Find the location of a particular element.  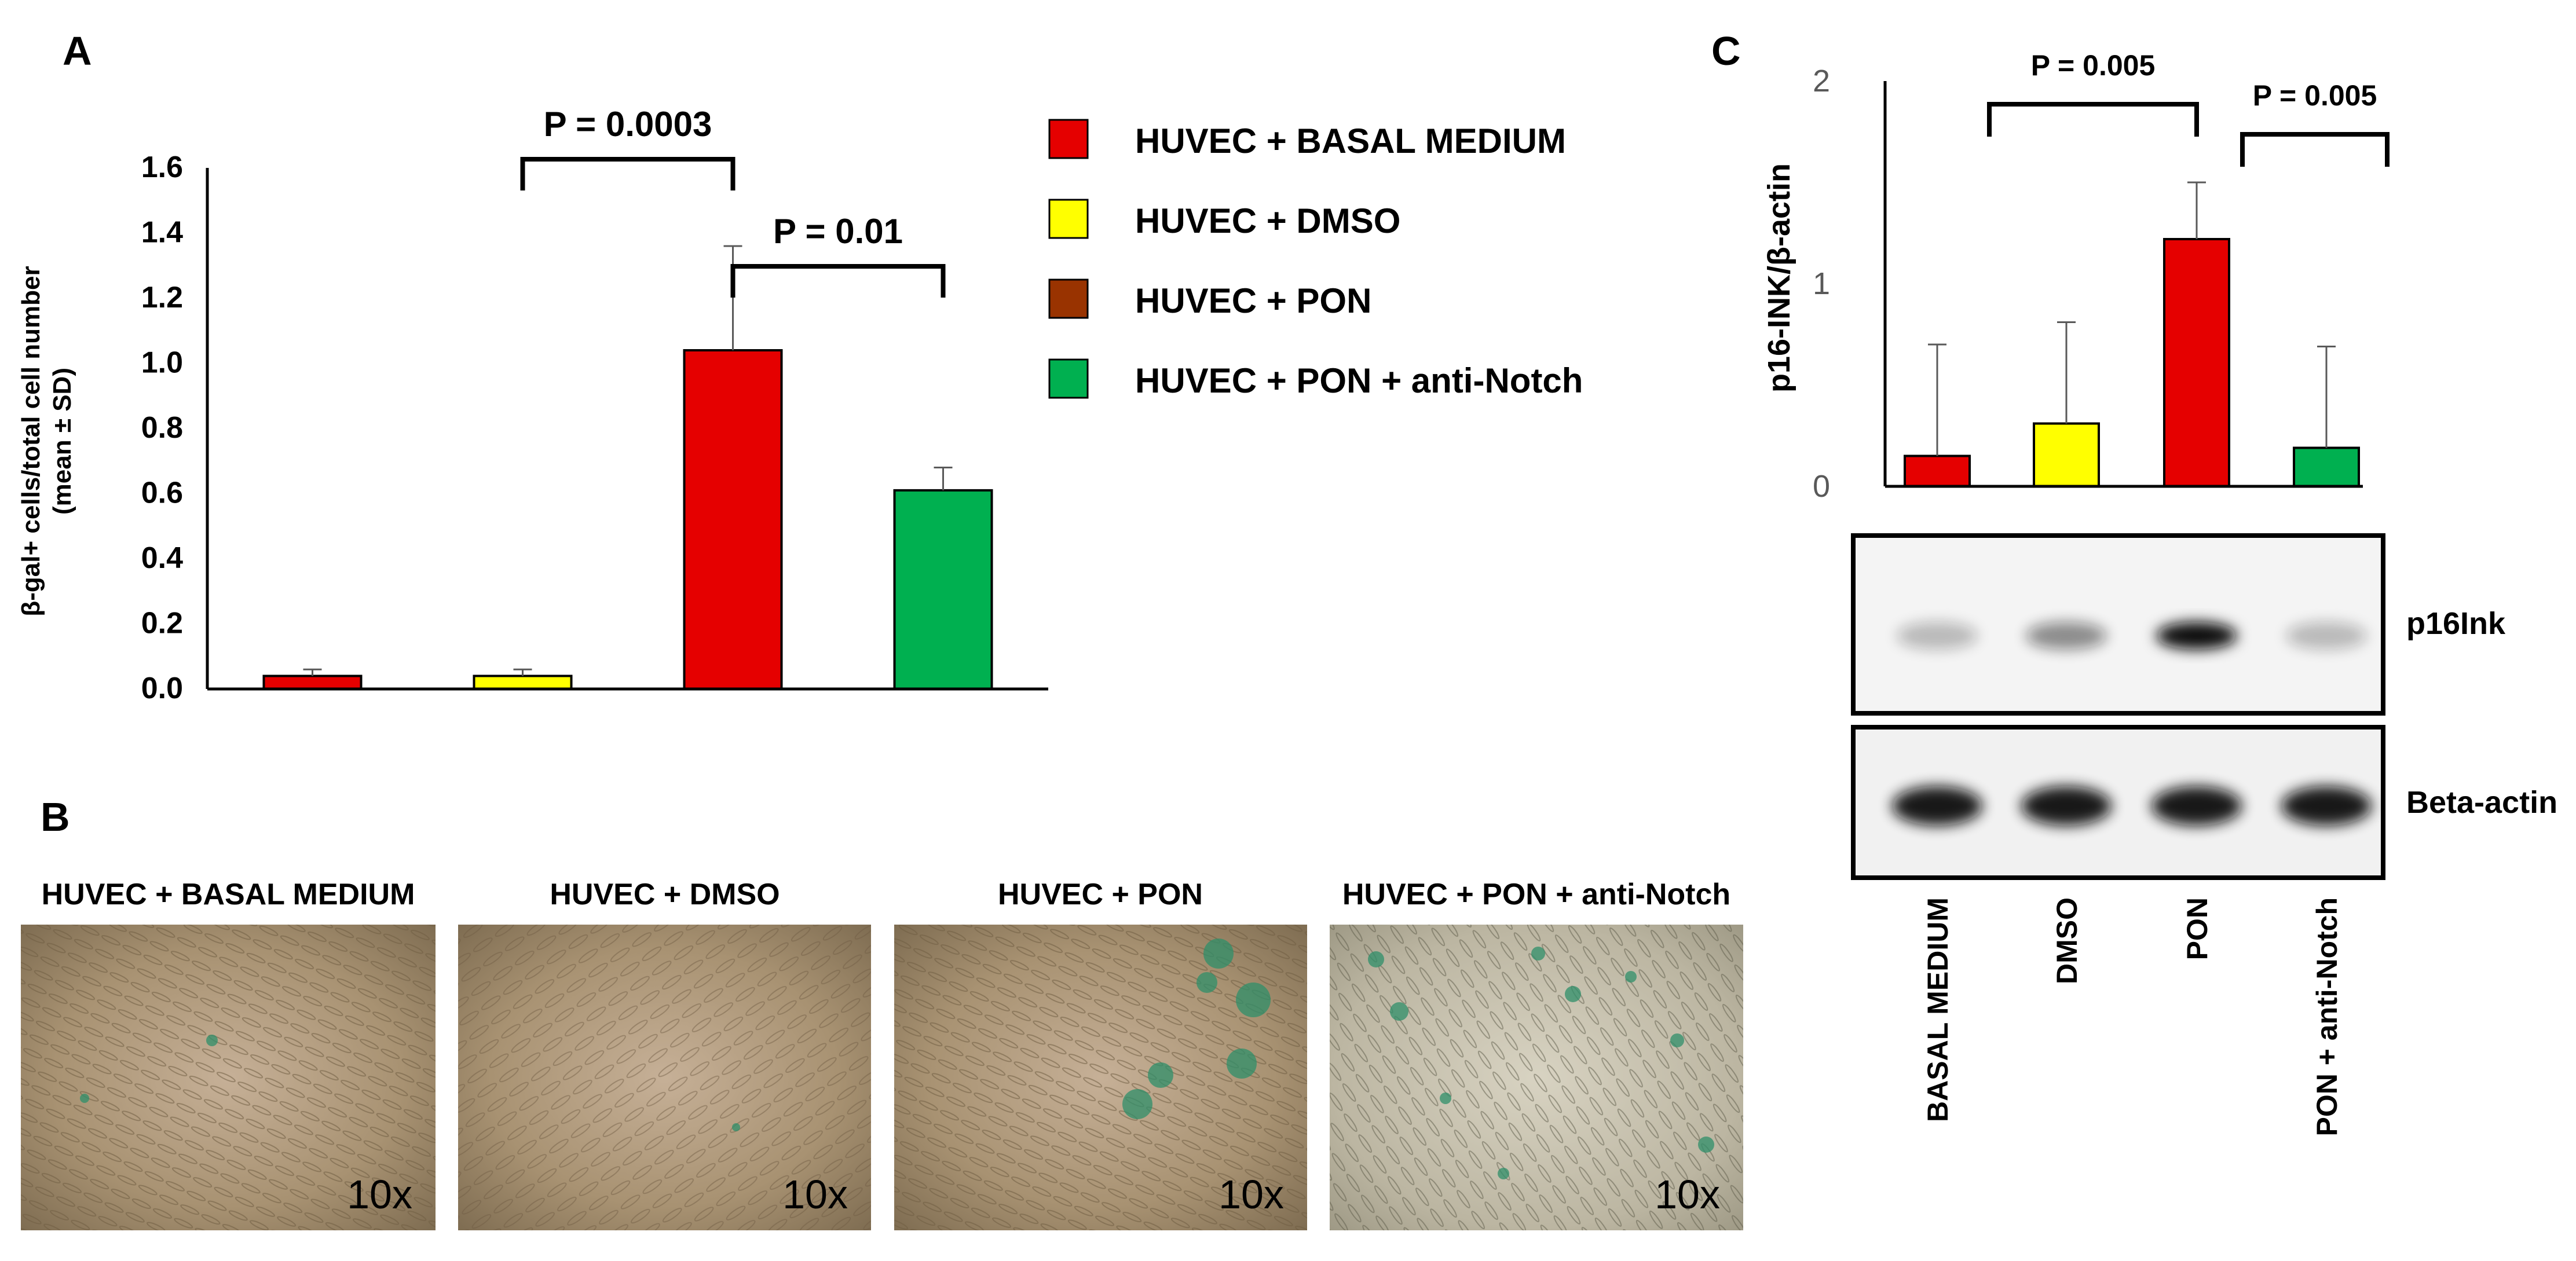

lane-label: DMSO is located at coordinates (2067, 940).